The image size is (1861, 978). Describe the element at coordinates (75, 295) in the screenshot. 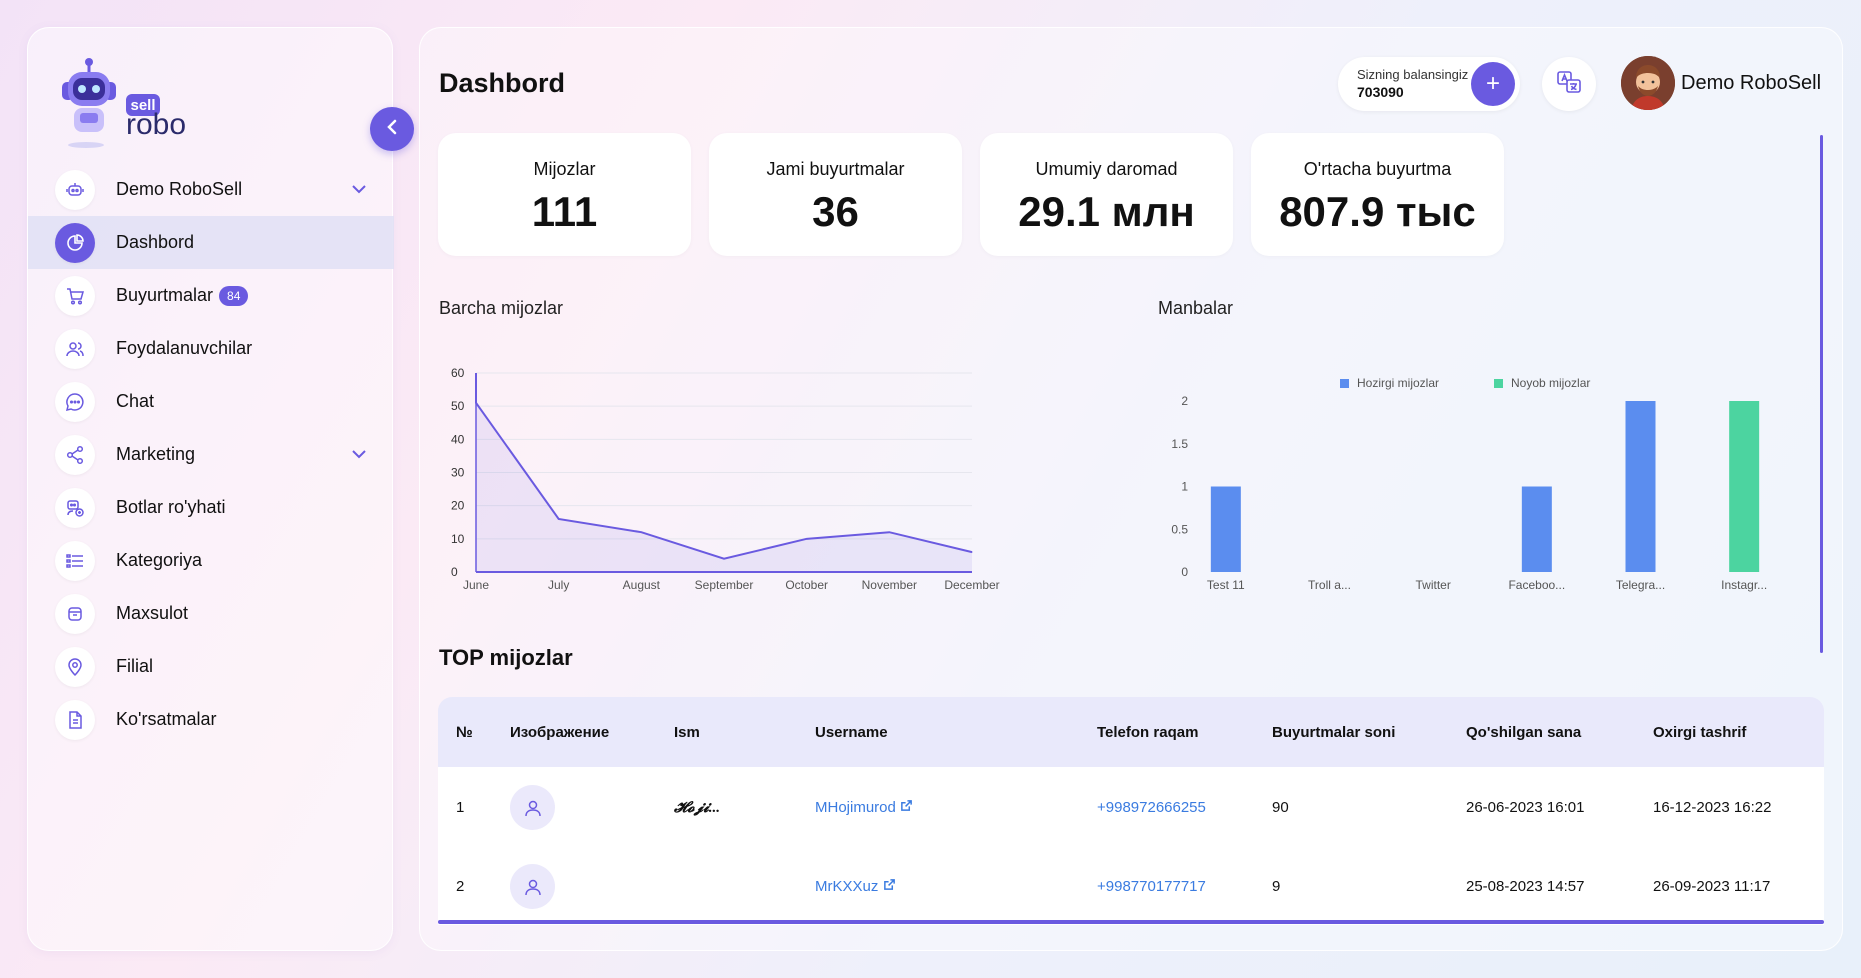

I see `cart-icon` at that location.